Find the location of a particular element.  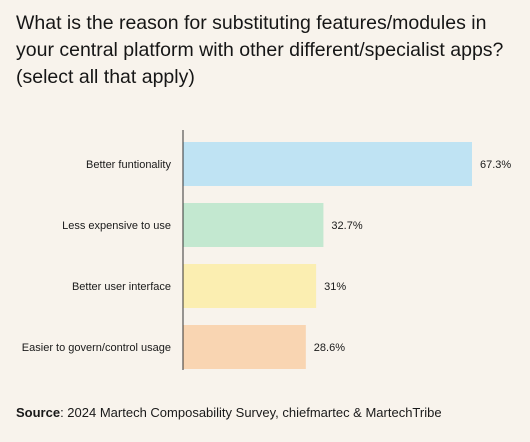

value-label-3: 28.6% is located at coordinates (329, 348).